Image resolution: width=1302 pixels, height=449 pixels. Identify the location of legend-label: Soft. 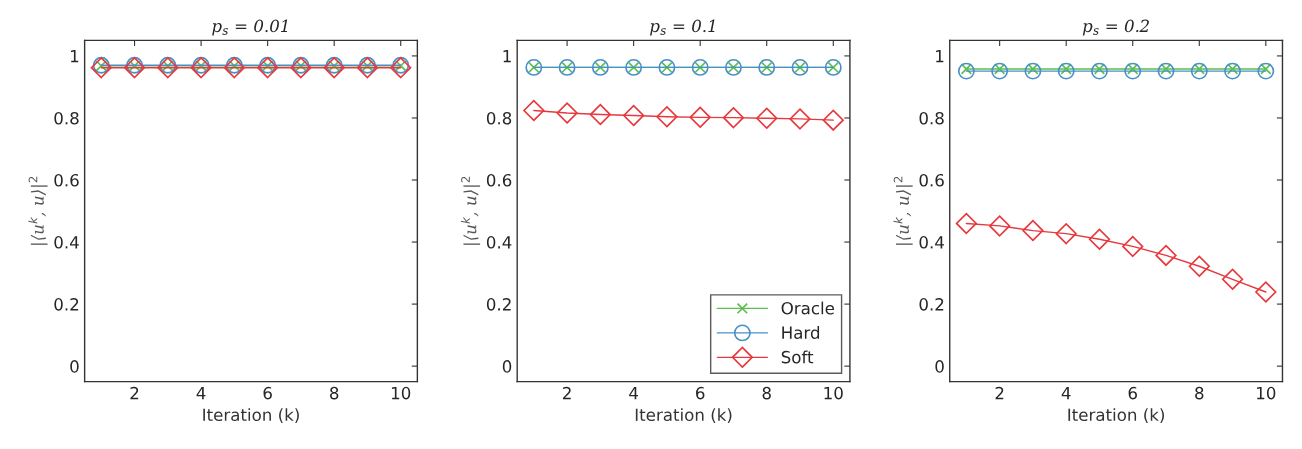
(797, 357).